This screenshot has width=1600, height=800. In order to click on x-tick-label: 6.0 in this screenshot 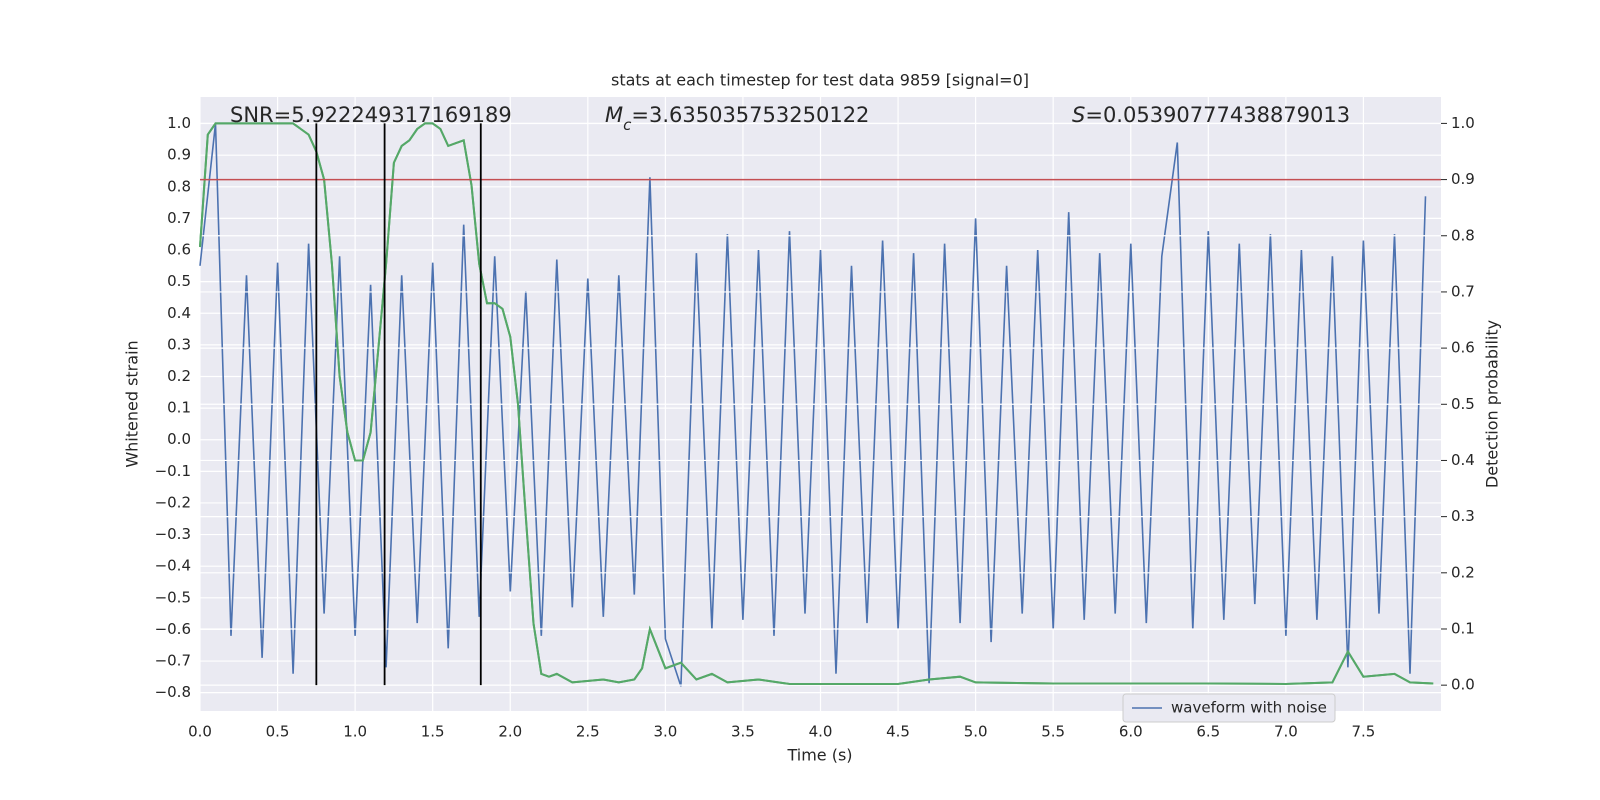, I will do `click(1131, 732)`.